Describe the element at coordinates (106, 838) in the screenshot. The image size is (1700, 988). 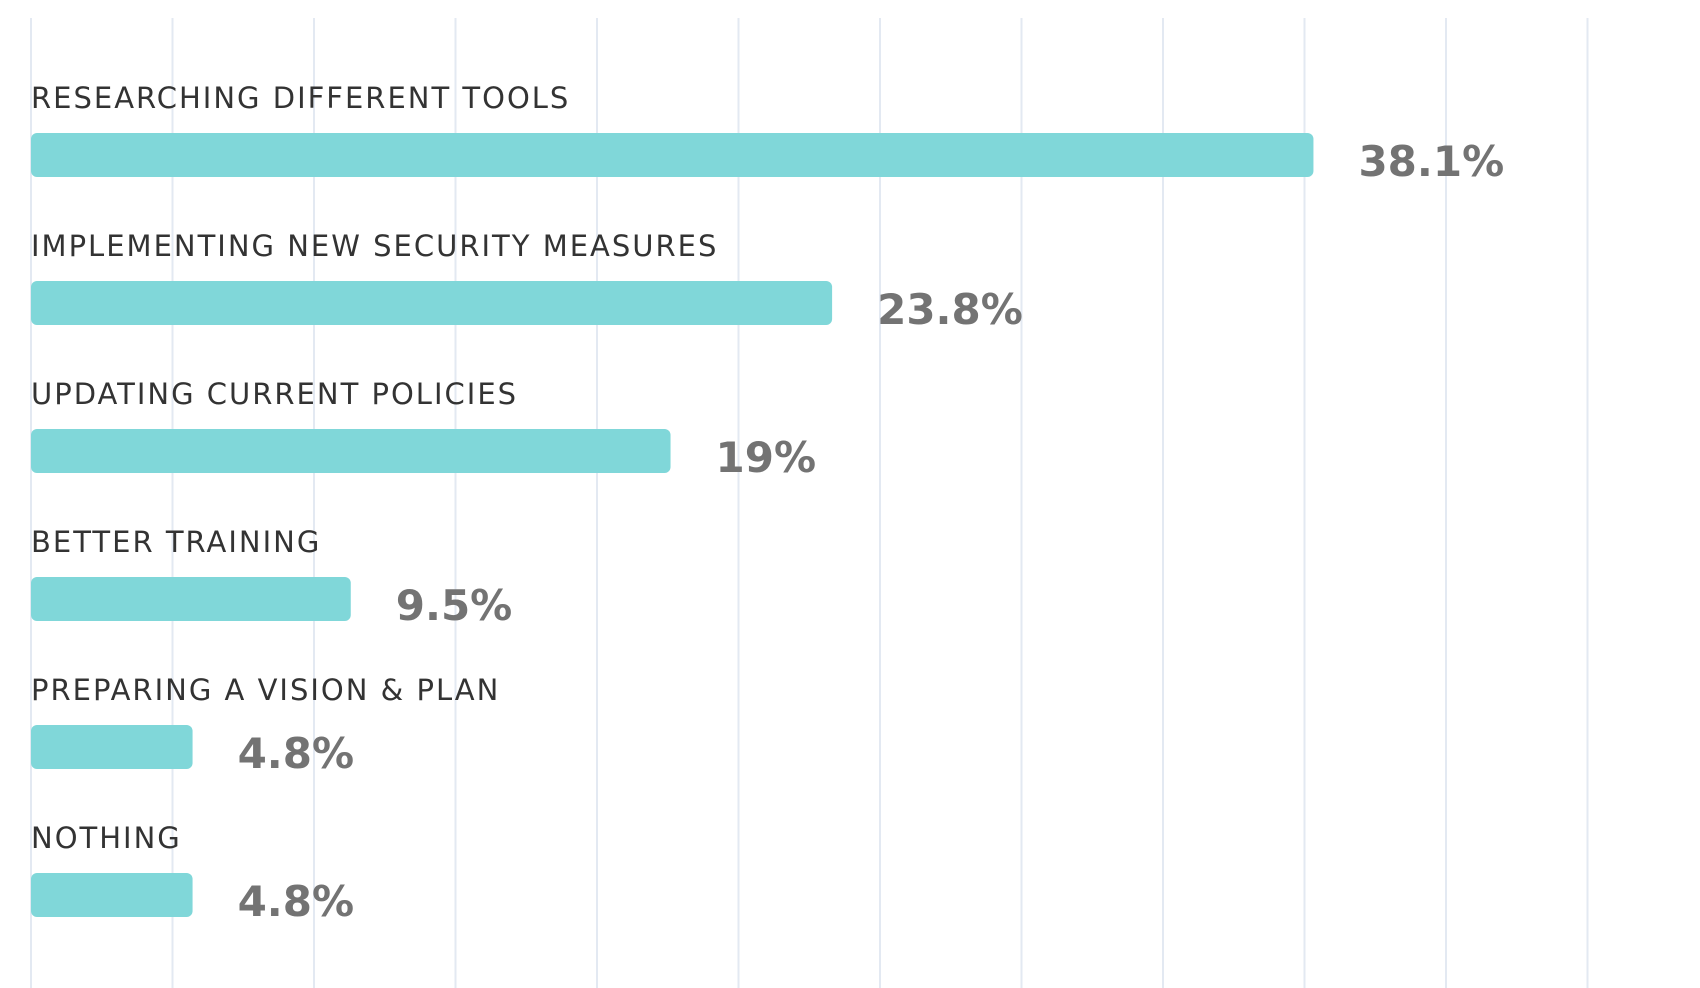
I see `category-label: NOTHING` at that location.